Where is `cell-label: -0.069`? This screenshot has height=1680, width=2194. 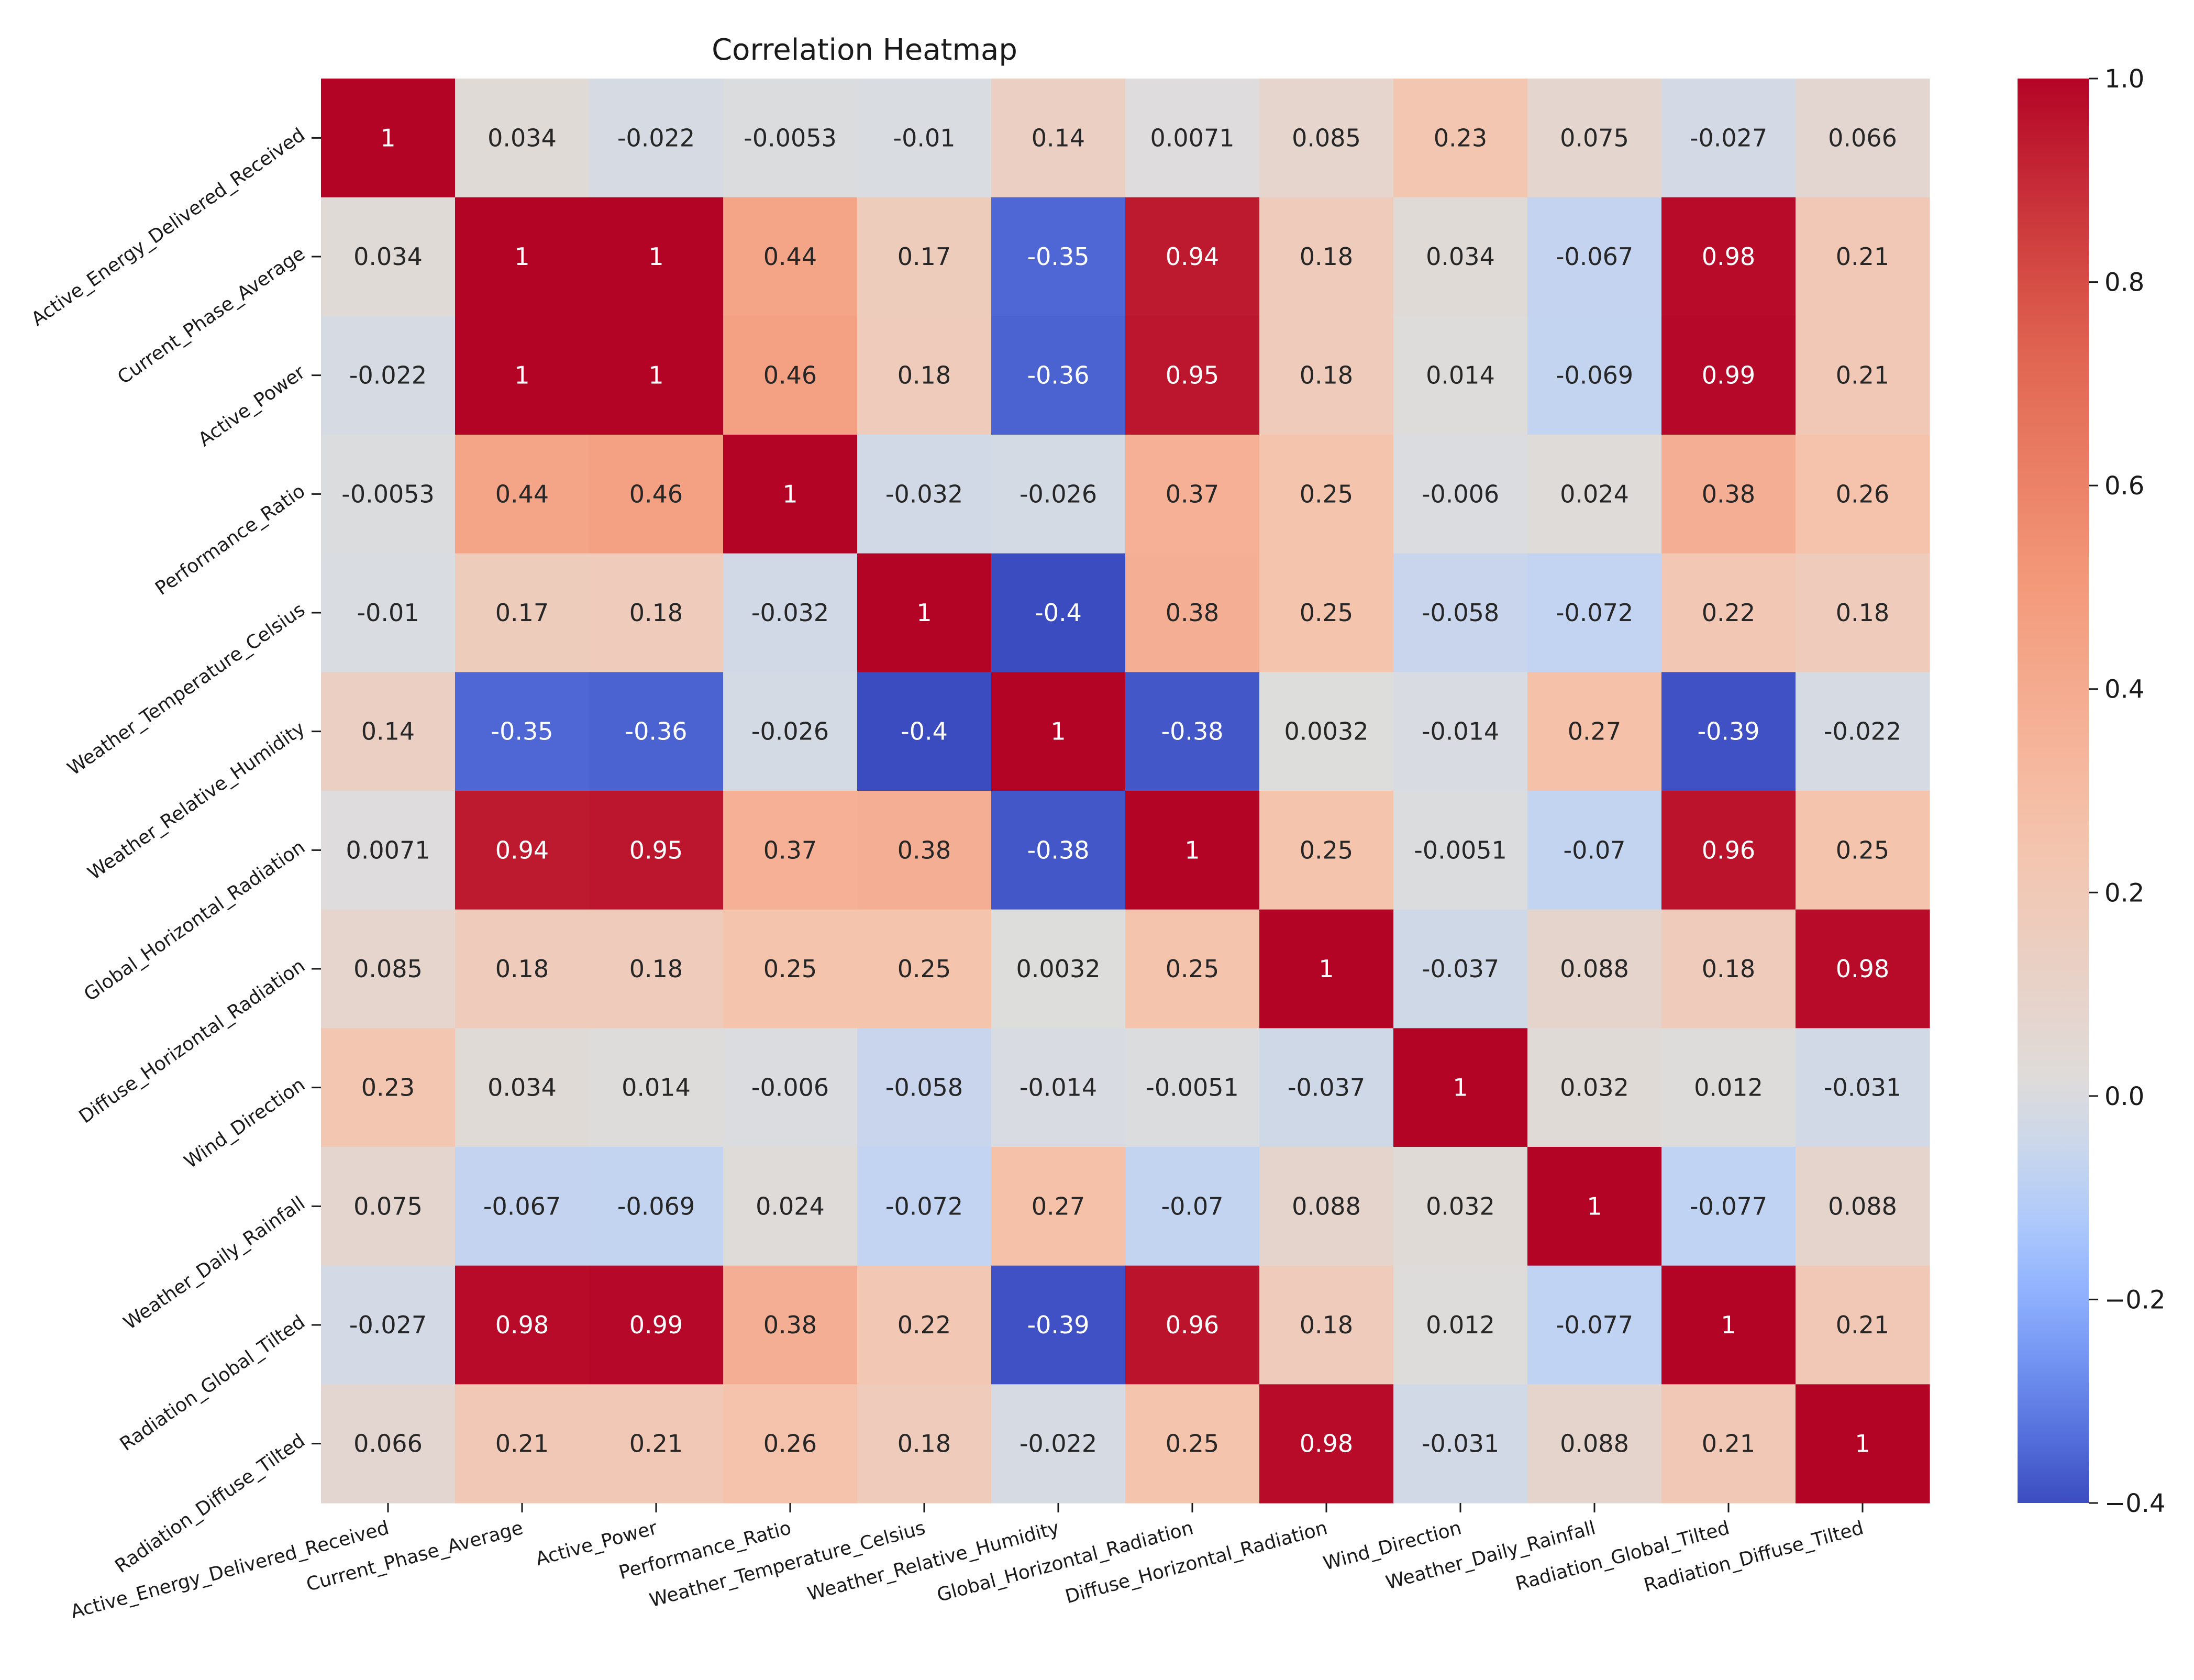
cell-label: -0.069 is located at coordinates (656, 1206).